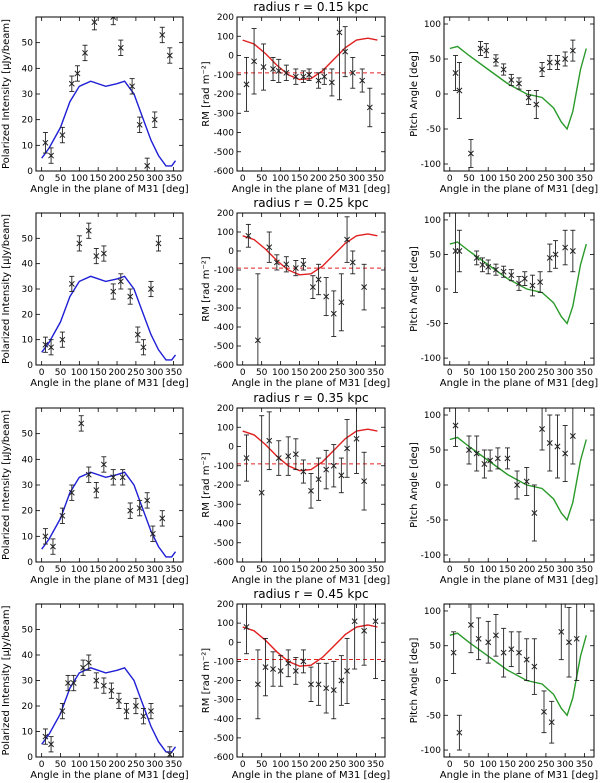 This screenshot has height=783, width=600. Describe the element at coordinates (431, 359) in the screenshot. I see `y-tick-label: -100` at that location.